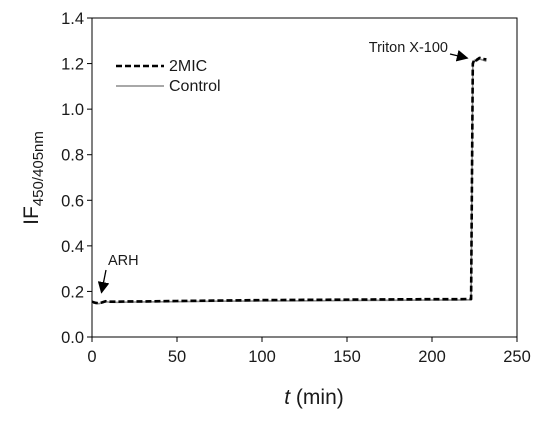  I want to click on x-ticks: 0 50 100 150 200 250, so click(309, 351).